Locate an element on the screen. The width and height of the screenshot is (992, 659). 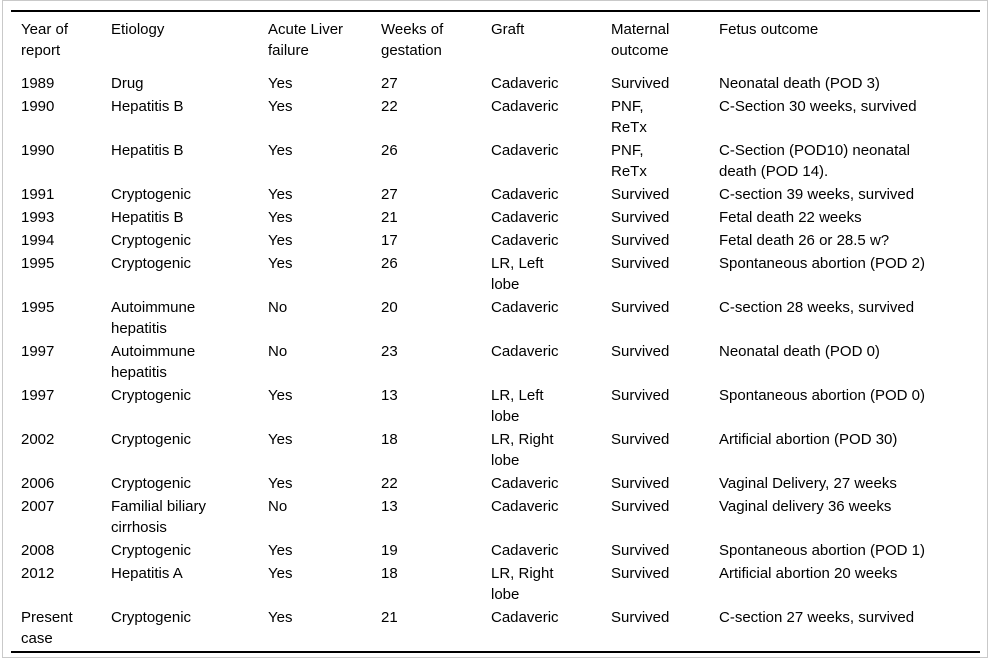
cell-year-of-report: 1993 is located at coordinates (38, 217).